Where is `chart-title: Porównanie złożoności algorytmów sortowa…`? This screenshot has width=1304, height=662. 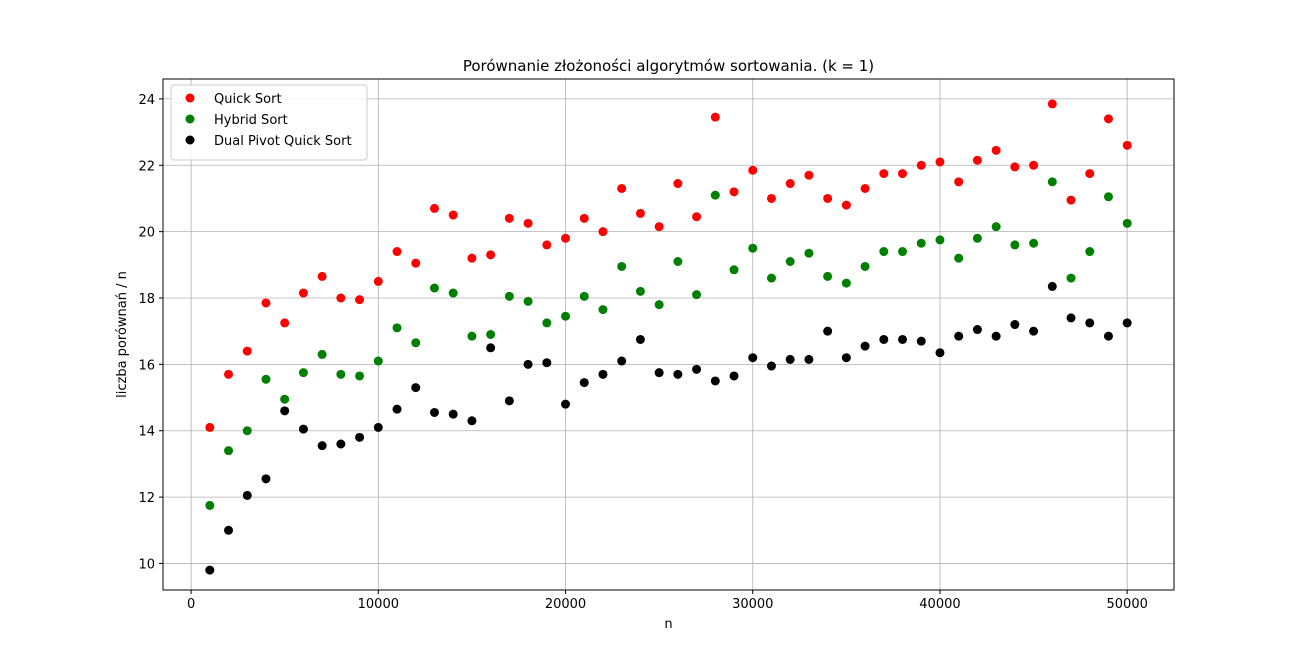
chart-title: Porównanie złożoności algorytmów sortowa… is located at coordinates (668, 66).